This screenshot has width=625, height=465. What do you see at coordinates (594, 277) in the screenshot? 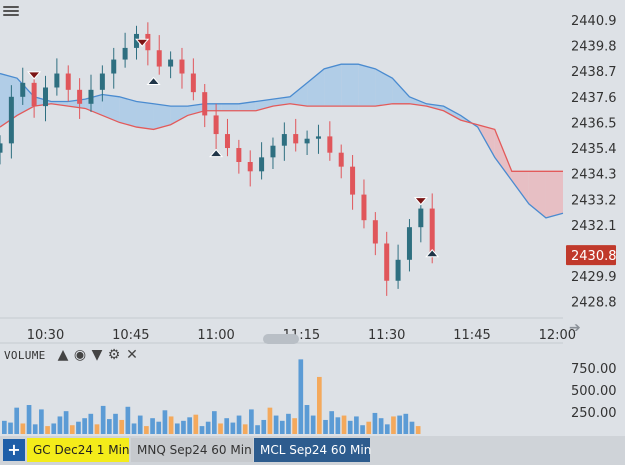
I see `price-axis-label: 2429.9` at bounding box center [594, 277].